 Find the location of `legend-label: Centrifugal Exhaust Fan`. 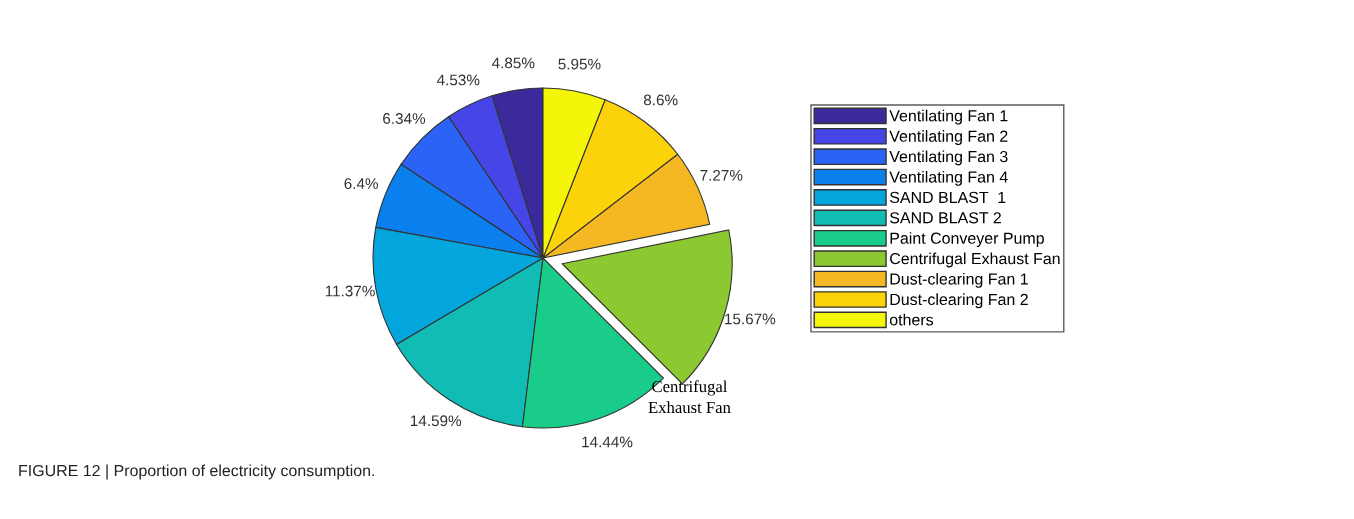

legend-label: Centrifugal Exhaust Fan is located at coordinates (975, 260).